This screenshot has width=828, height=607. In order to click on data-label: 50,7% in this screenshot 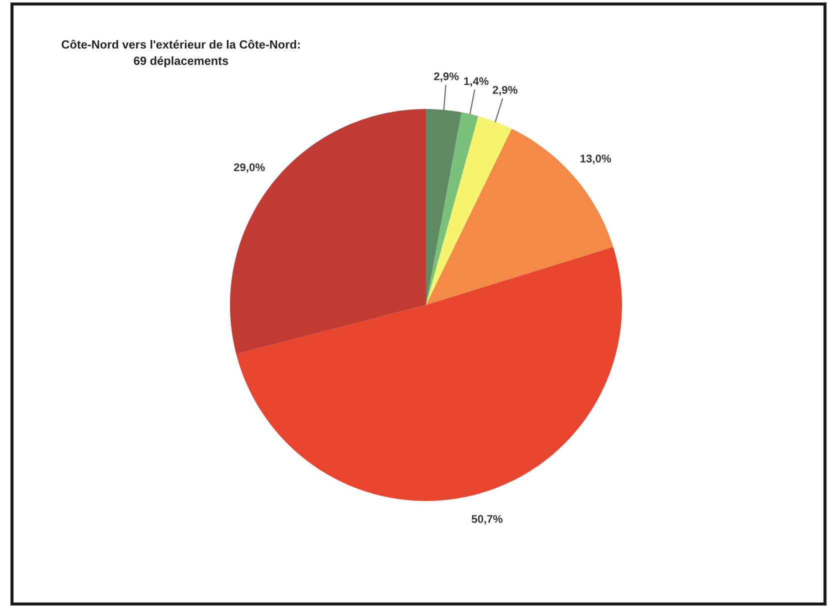, I will do `click(487, 520)`.